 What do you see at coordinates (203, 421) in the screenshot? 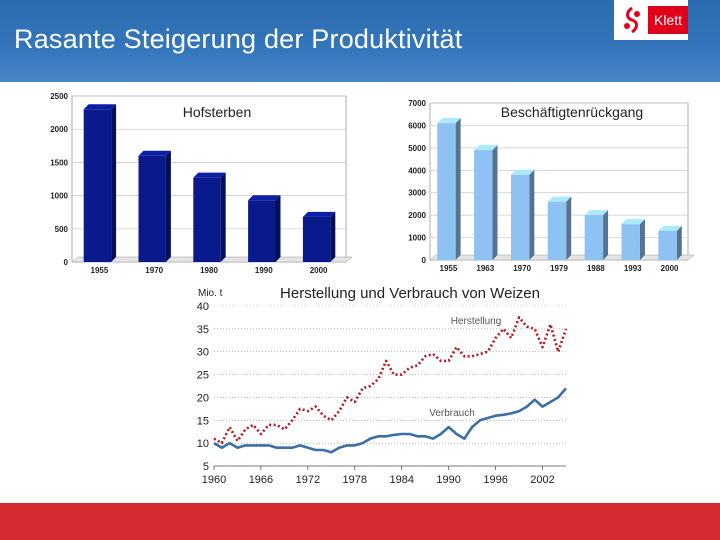
I see `y-tick-label: 15` at bounding box center [203, 421].